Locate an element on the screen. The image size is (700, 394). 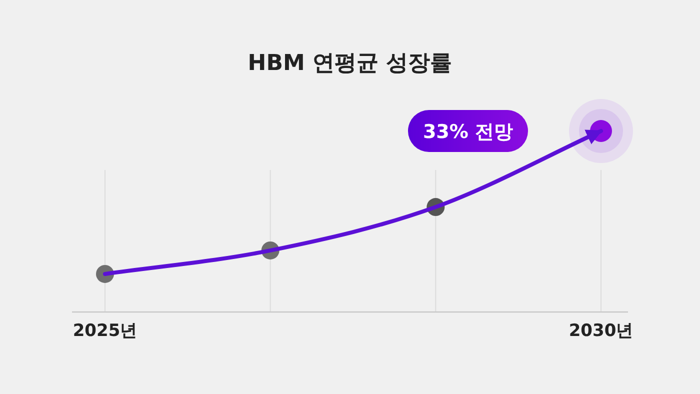
annotation: 33% 전망 is located at coordinates (468, 132).